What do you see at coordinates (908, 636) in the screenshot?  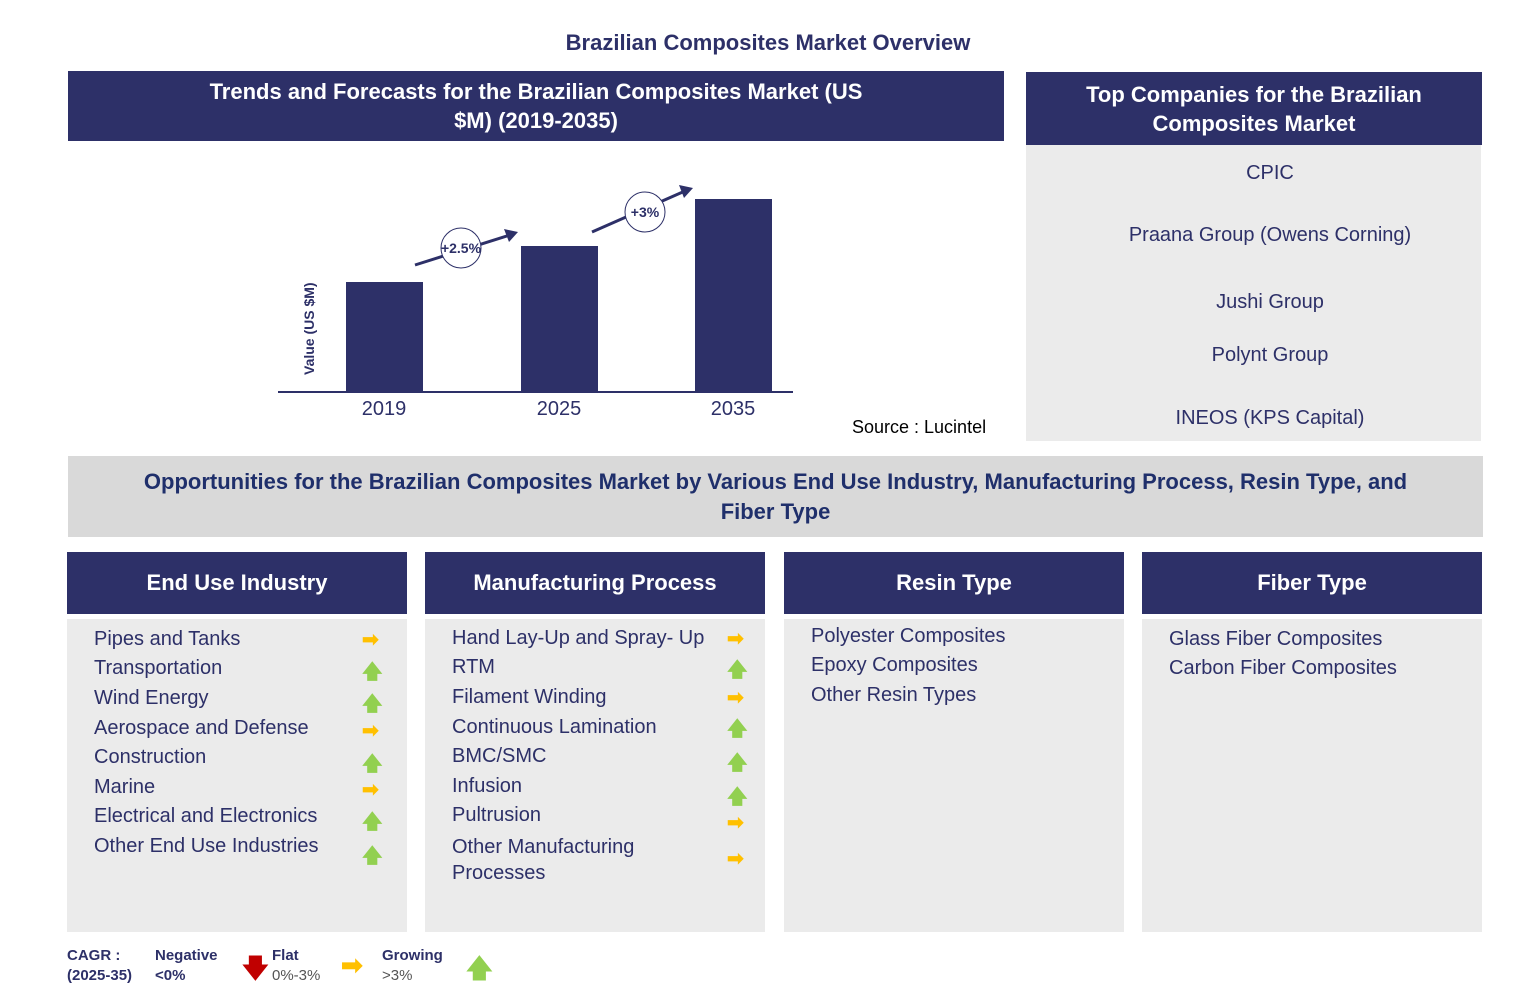 I see `segment-item: Polyester Composites` at bounding box center [908, 636].